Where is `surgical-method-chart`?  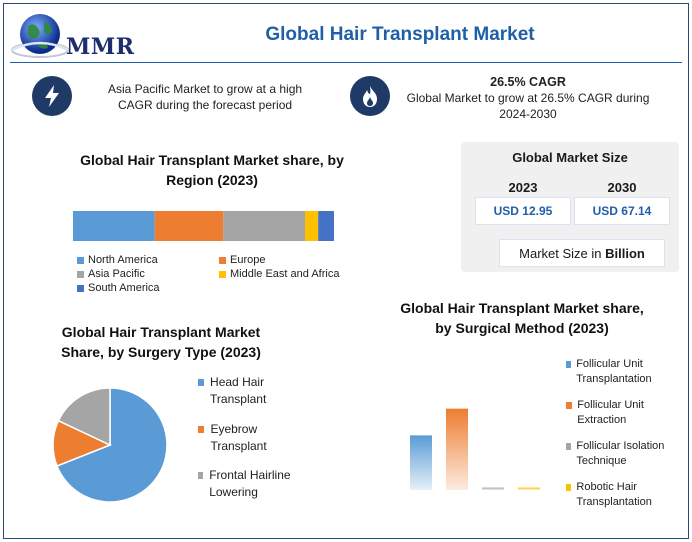 surgical-method-chart is located at coordinates (475, 449).